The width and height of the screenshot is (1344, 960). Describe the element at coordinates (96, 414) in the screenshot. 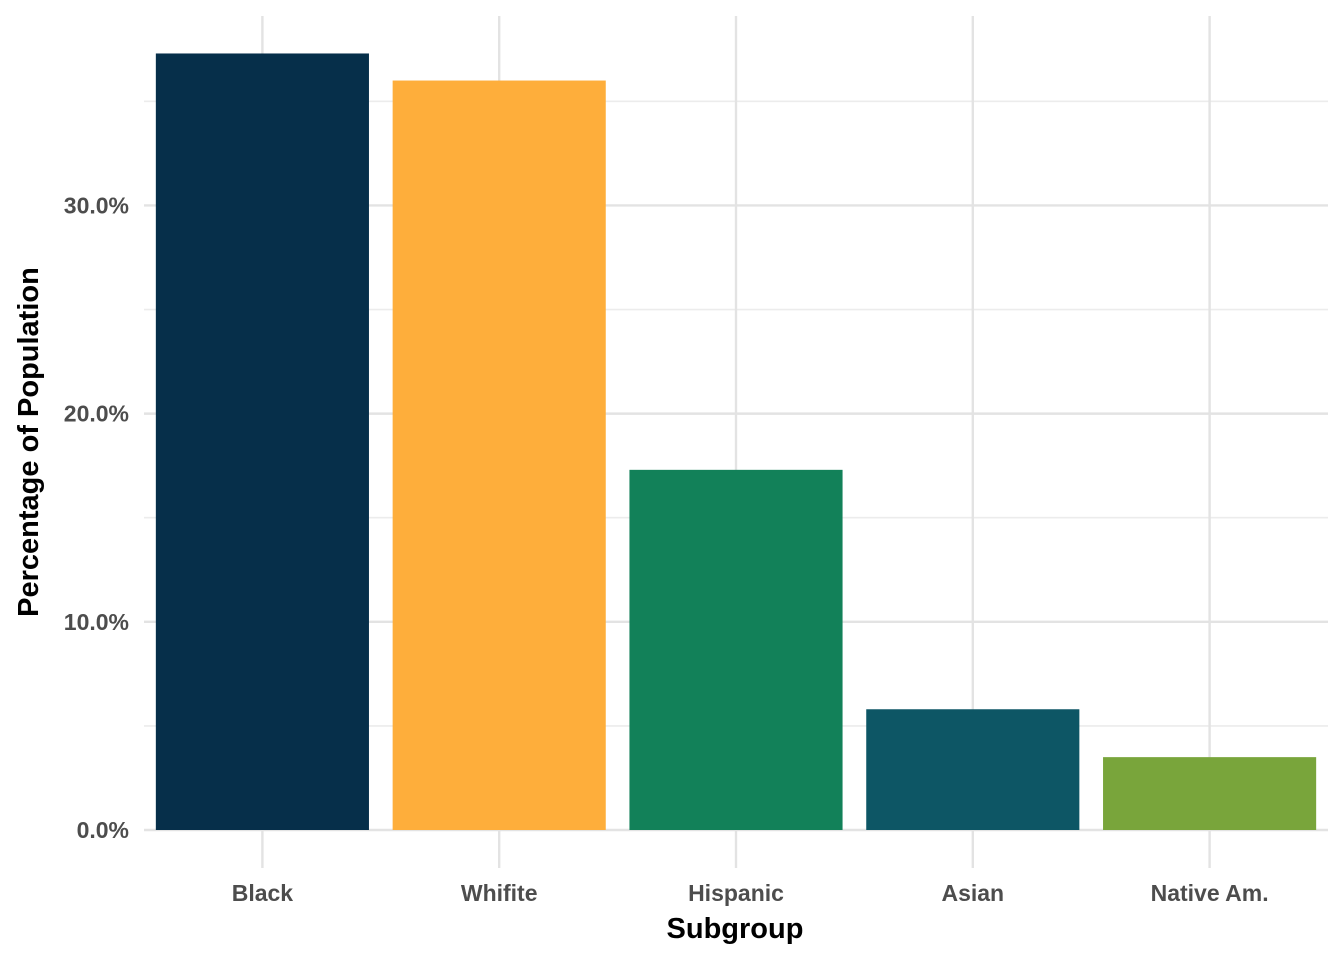

I see `y-tick-label: 20.0%` at that location.